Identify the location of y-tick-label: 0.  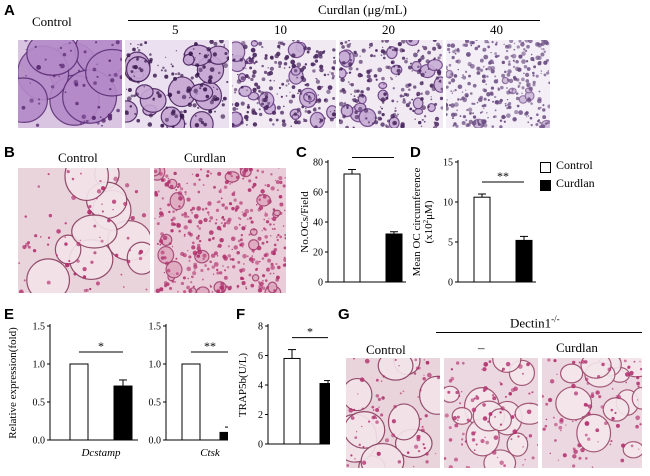
(260, 445).